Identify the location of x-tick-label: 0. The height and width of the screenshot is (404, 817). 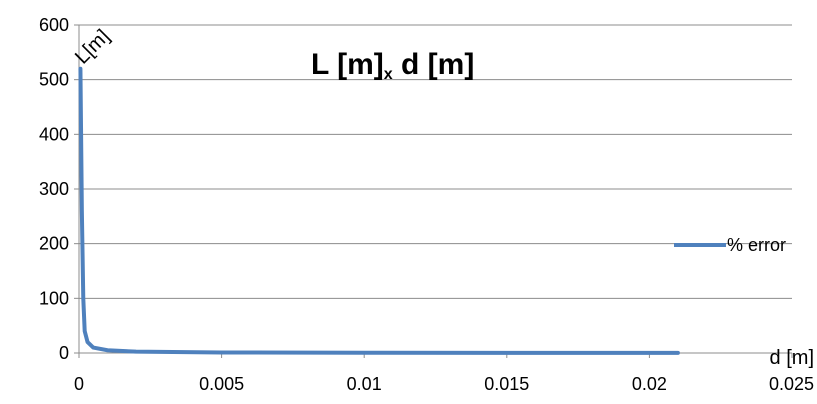
(79, 384).